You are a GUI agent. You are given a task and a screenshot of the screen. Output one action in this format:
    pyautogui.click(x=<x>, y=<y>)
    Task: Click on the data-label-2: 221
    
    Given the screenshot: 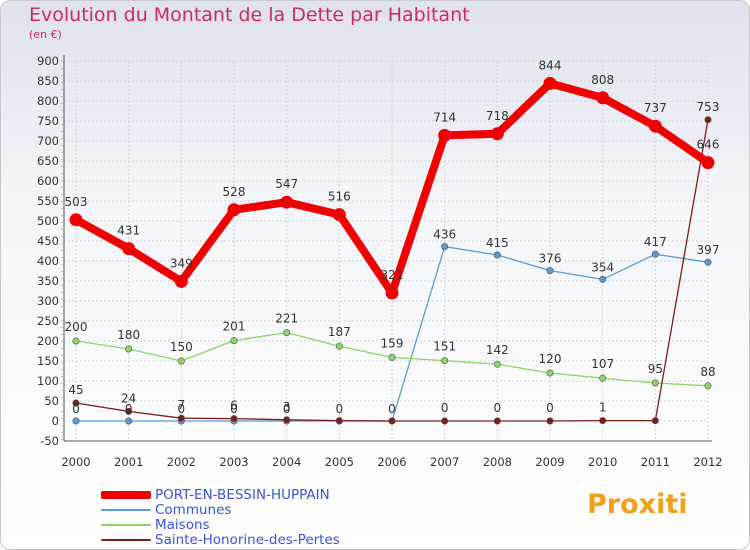 What is the action you would take?
    pyautogui.click(x=286, y=319)
    